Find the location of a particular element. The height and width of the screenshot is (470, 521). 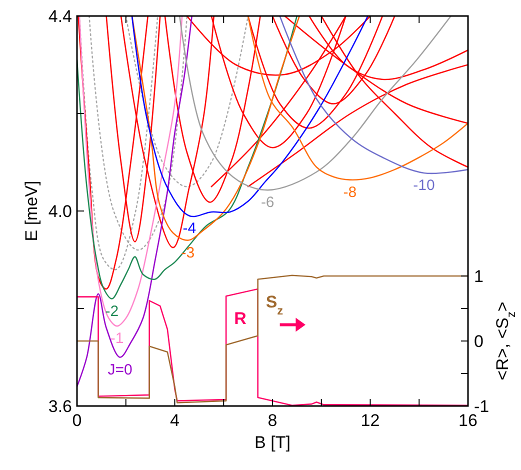

series-label: -6 is located at coordinates (267, 203).